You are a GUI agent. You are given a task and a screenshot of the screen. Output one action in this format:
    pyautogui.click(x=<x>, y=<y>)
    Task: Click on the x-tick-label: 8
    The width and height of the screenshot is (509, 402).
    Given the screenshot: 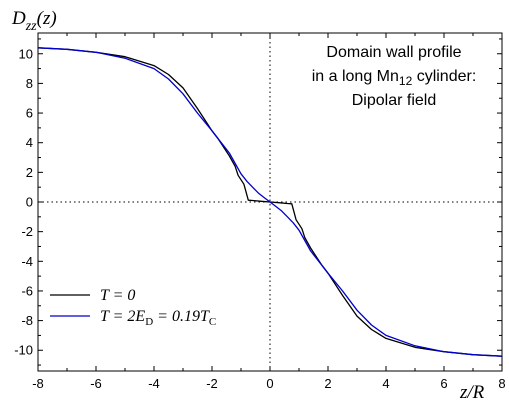 What is the action you would take?
    pyautogui.click(x=501, y=383)
    